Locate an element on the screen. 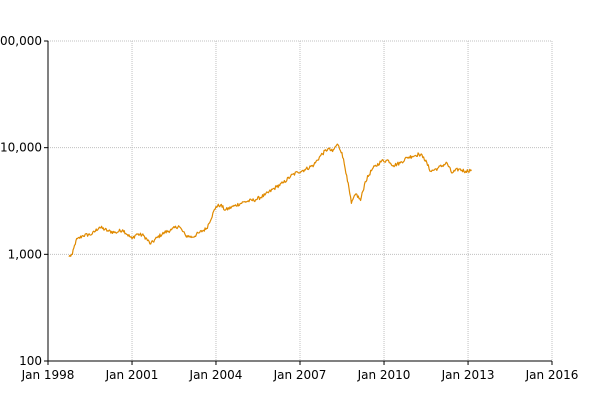 The height and width of the screenshot is (400, 600). x-tick-label: Jan 2001 is located at coordinates (132, 375).